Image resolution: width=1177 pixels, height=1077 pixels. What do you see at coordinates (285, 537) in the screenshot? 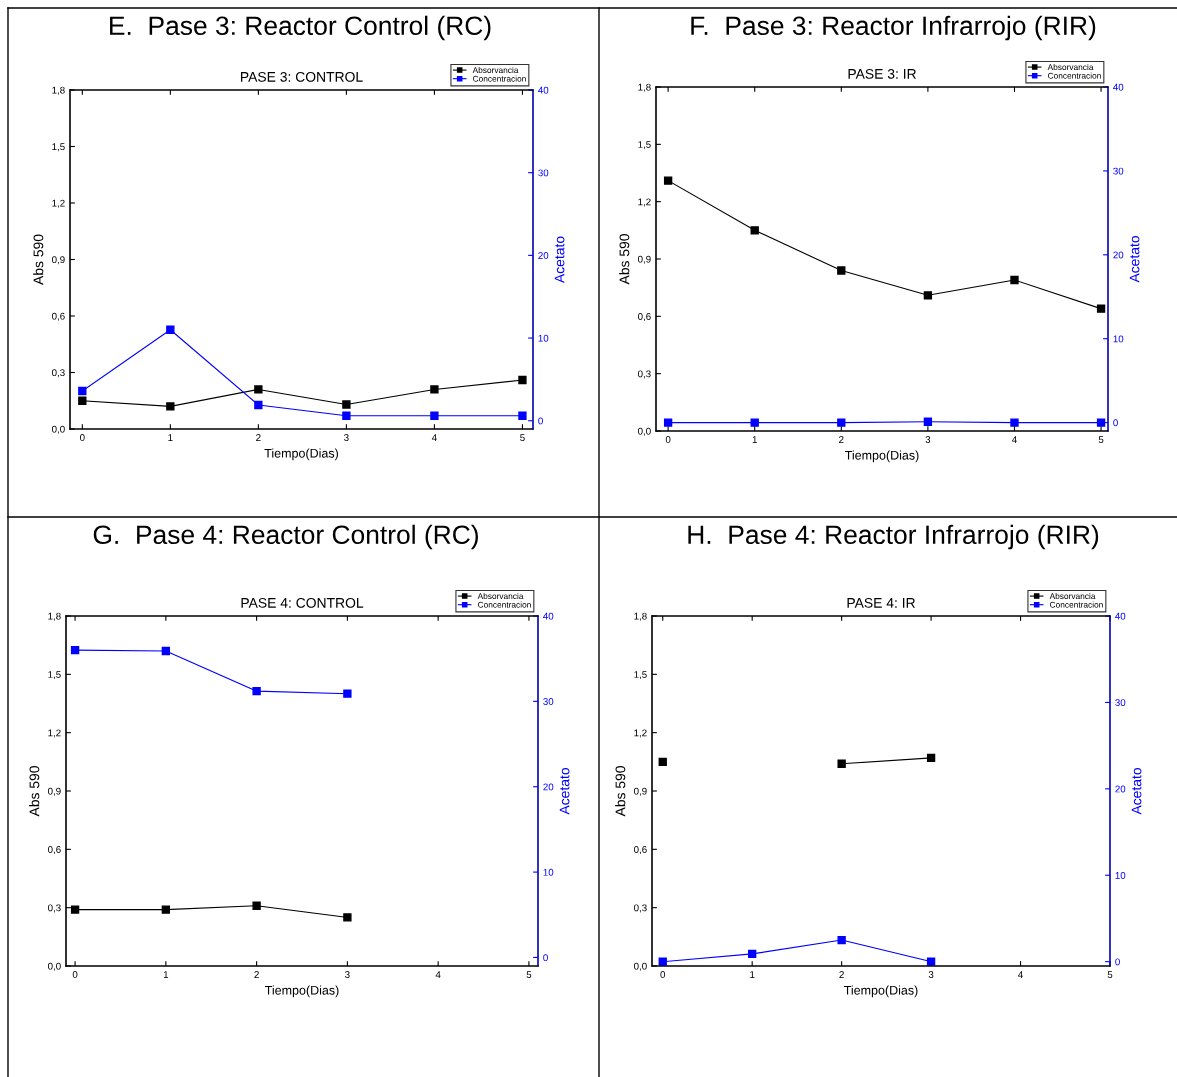
I see `text: G. Pase 4: Reactor Control (RC)` at bounding box center [285, 537].